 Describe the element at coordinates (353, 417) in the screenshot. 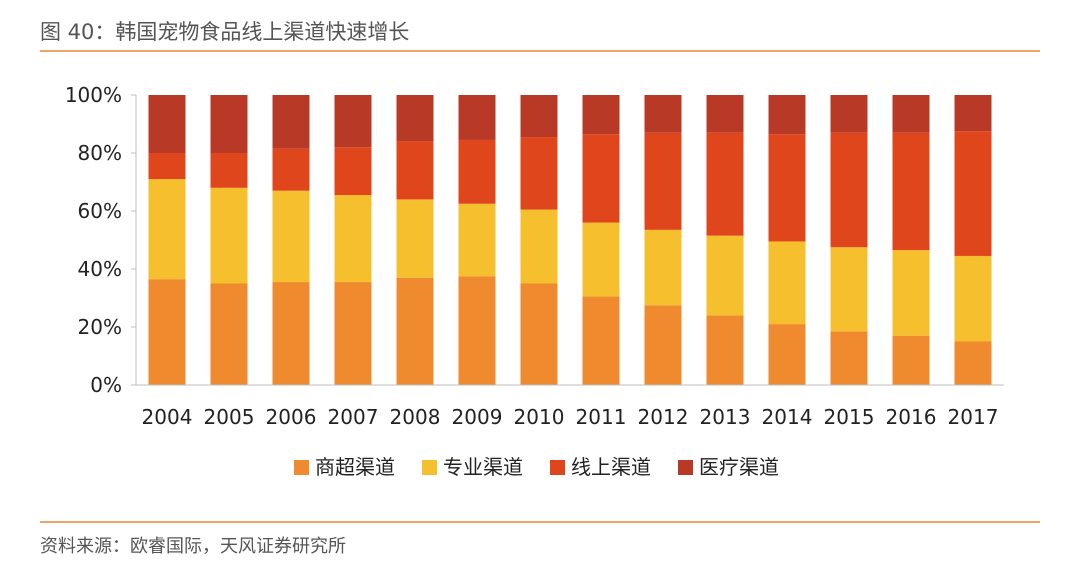

I see `x-tick-label: 2007` at that location.